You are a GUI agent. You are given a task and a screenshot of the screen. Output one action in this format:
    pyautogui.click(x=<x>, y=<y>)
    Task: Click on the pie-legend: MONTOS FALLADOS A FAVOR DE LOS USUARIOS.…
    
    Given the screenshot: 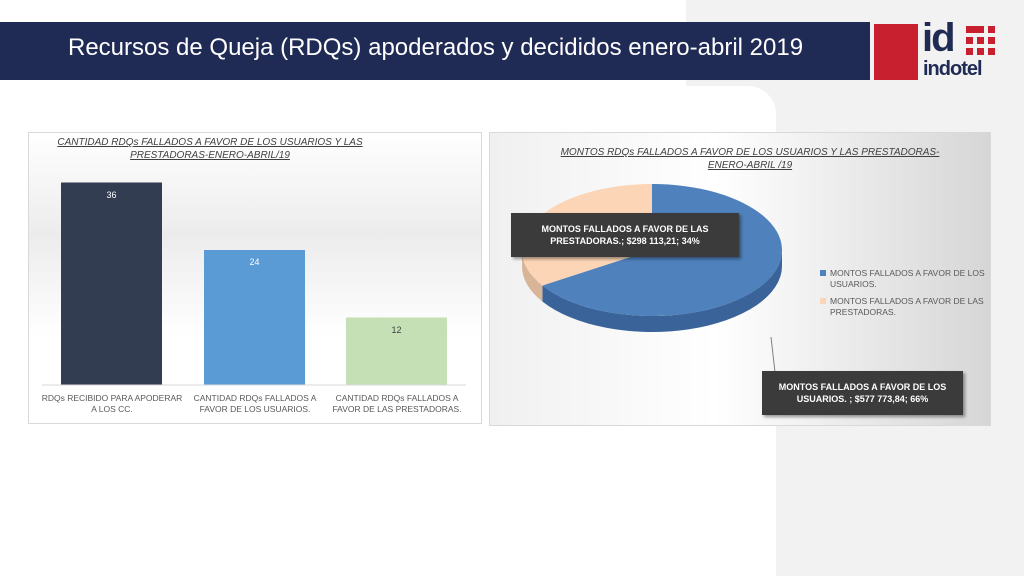 What is the action you would take?
    pyautogui.click(x=902, y=296)
    